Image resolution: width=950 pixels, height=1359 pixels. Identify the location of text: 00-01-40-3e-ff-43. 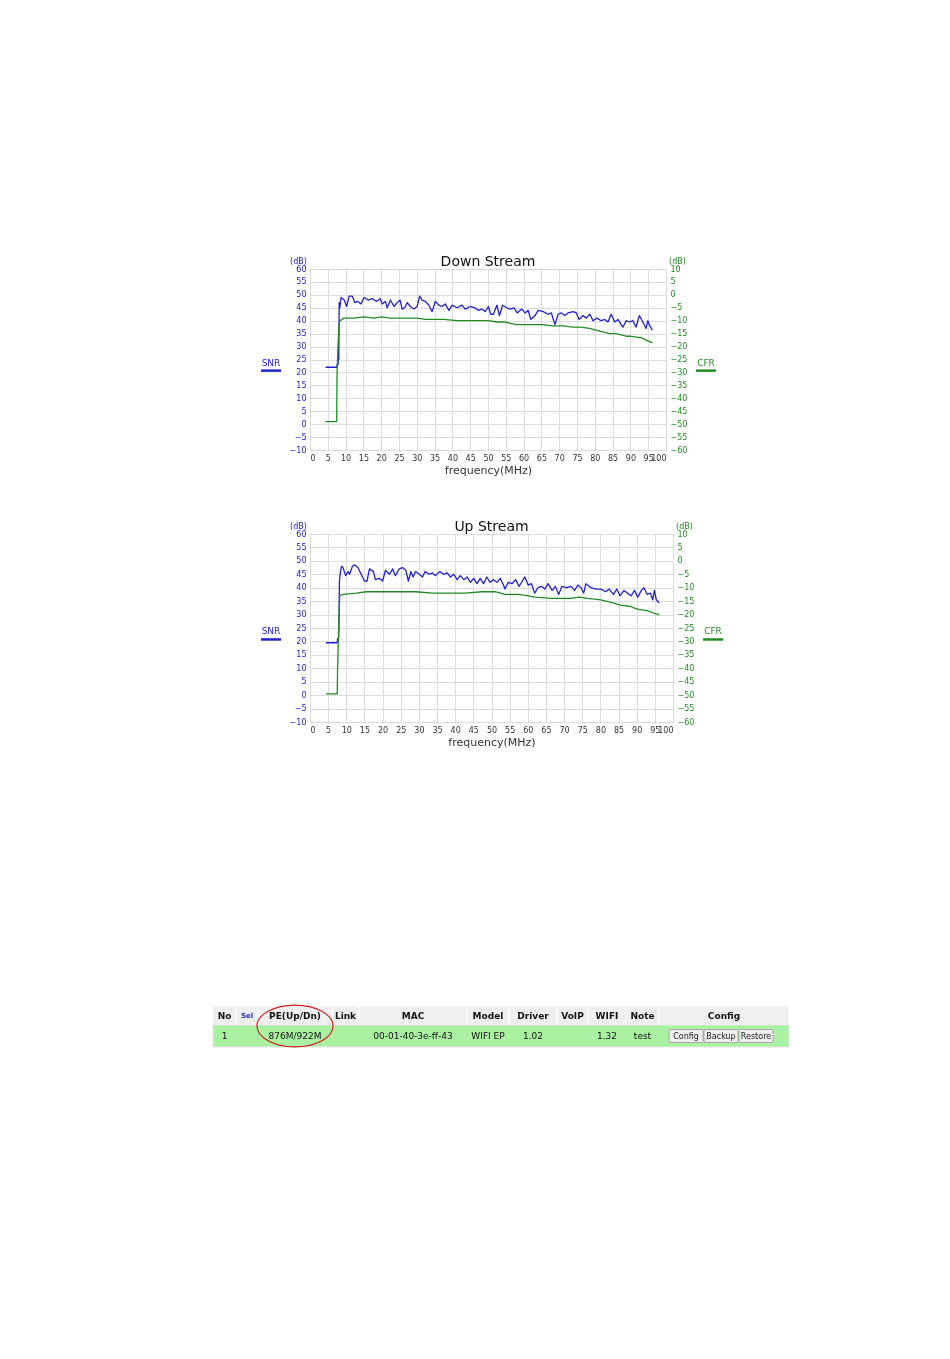
(413, 1036).